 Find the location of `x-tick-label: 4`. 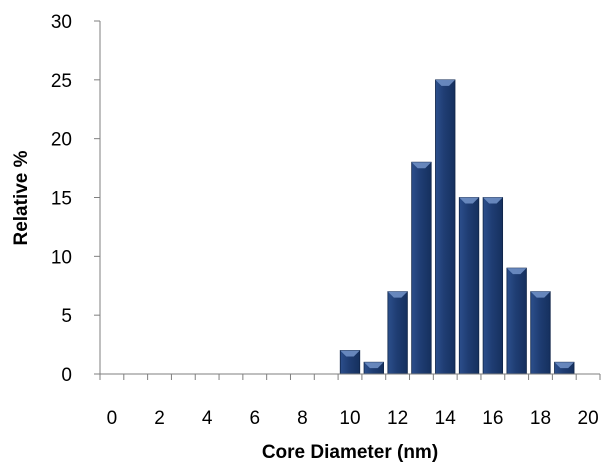

x-tick-label: 4 is located at coordinates (207, 418).